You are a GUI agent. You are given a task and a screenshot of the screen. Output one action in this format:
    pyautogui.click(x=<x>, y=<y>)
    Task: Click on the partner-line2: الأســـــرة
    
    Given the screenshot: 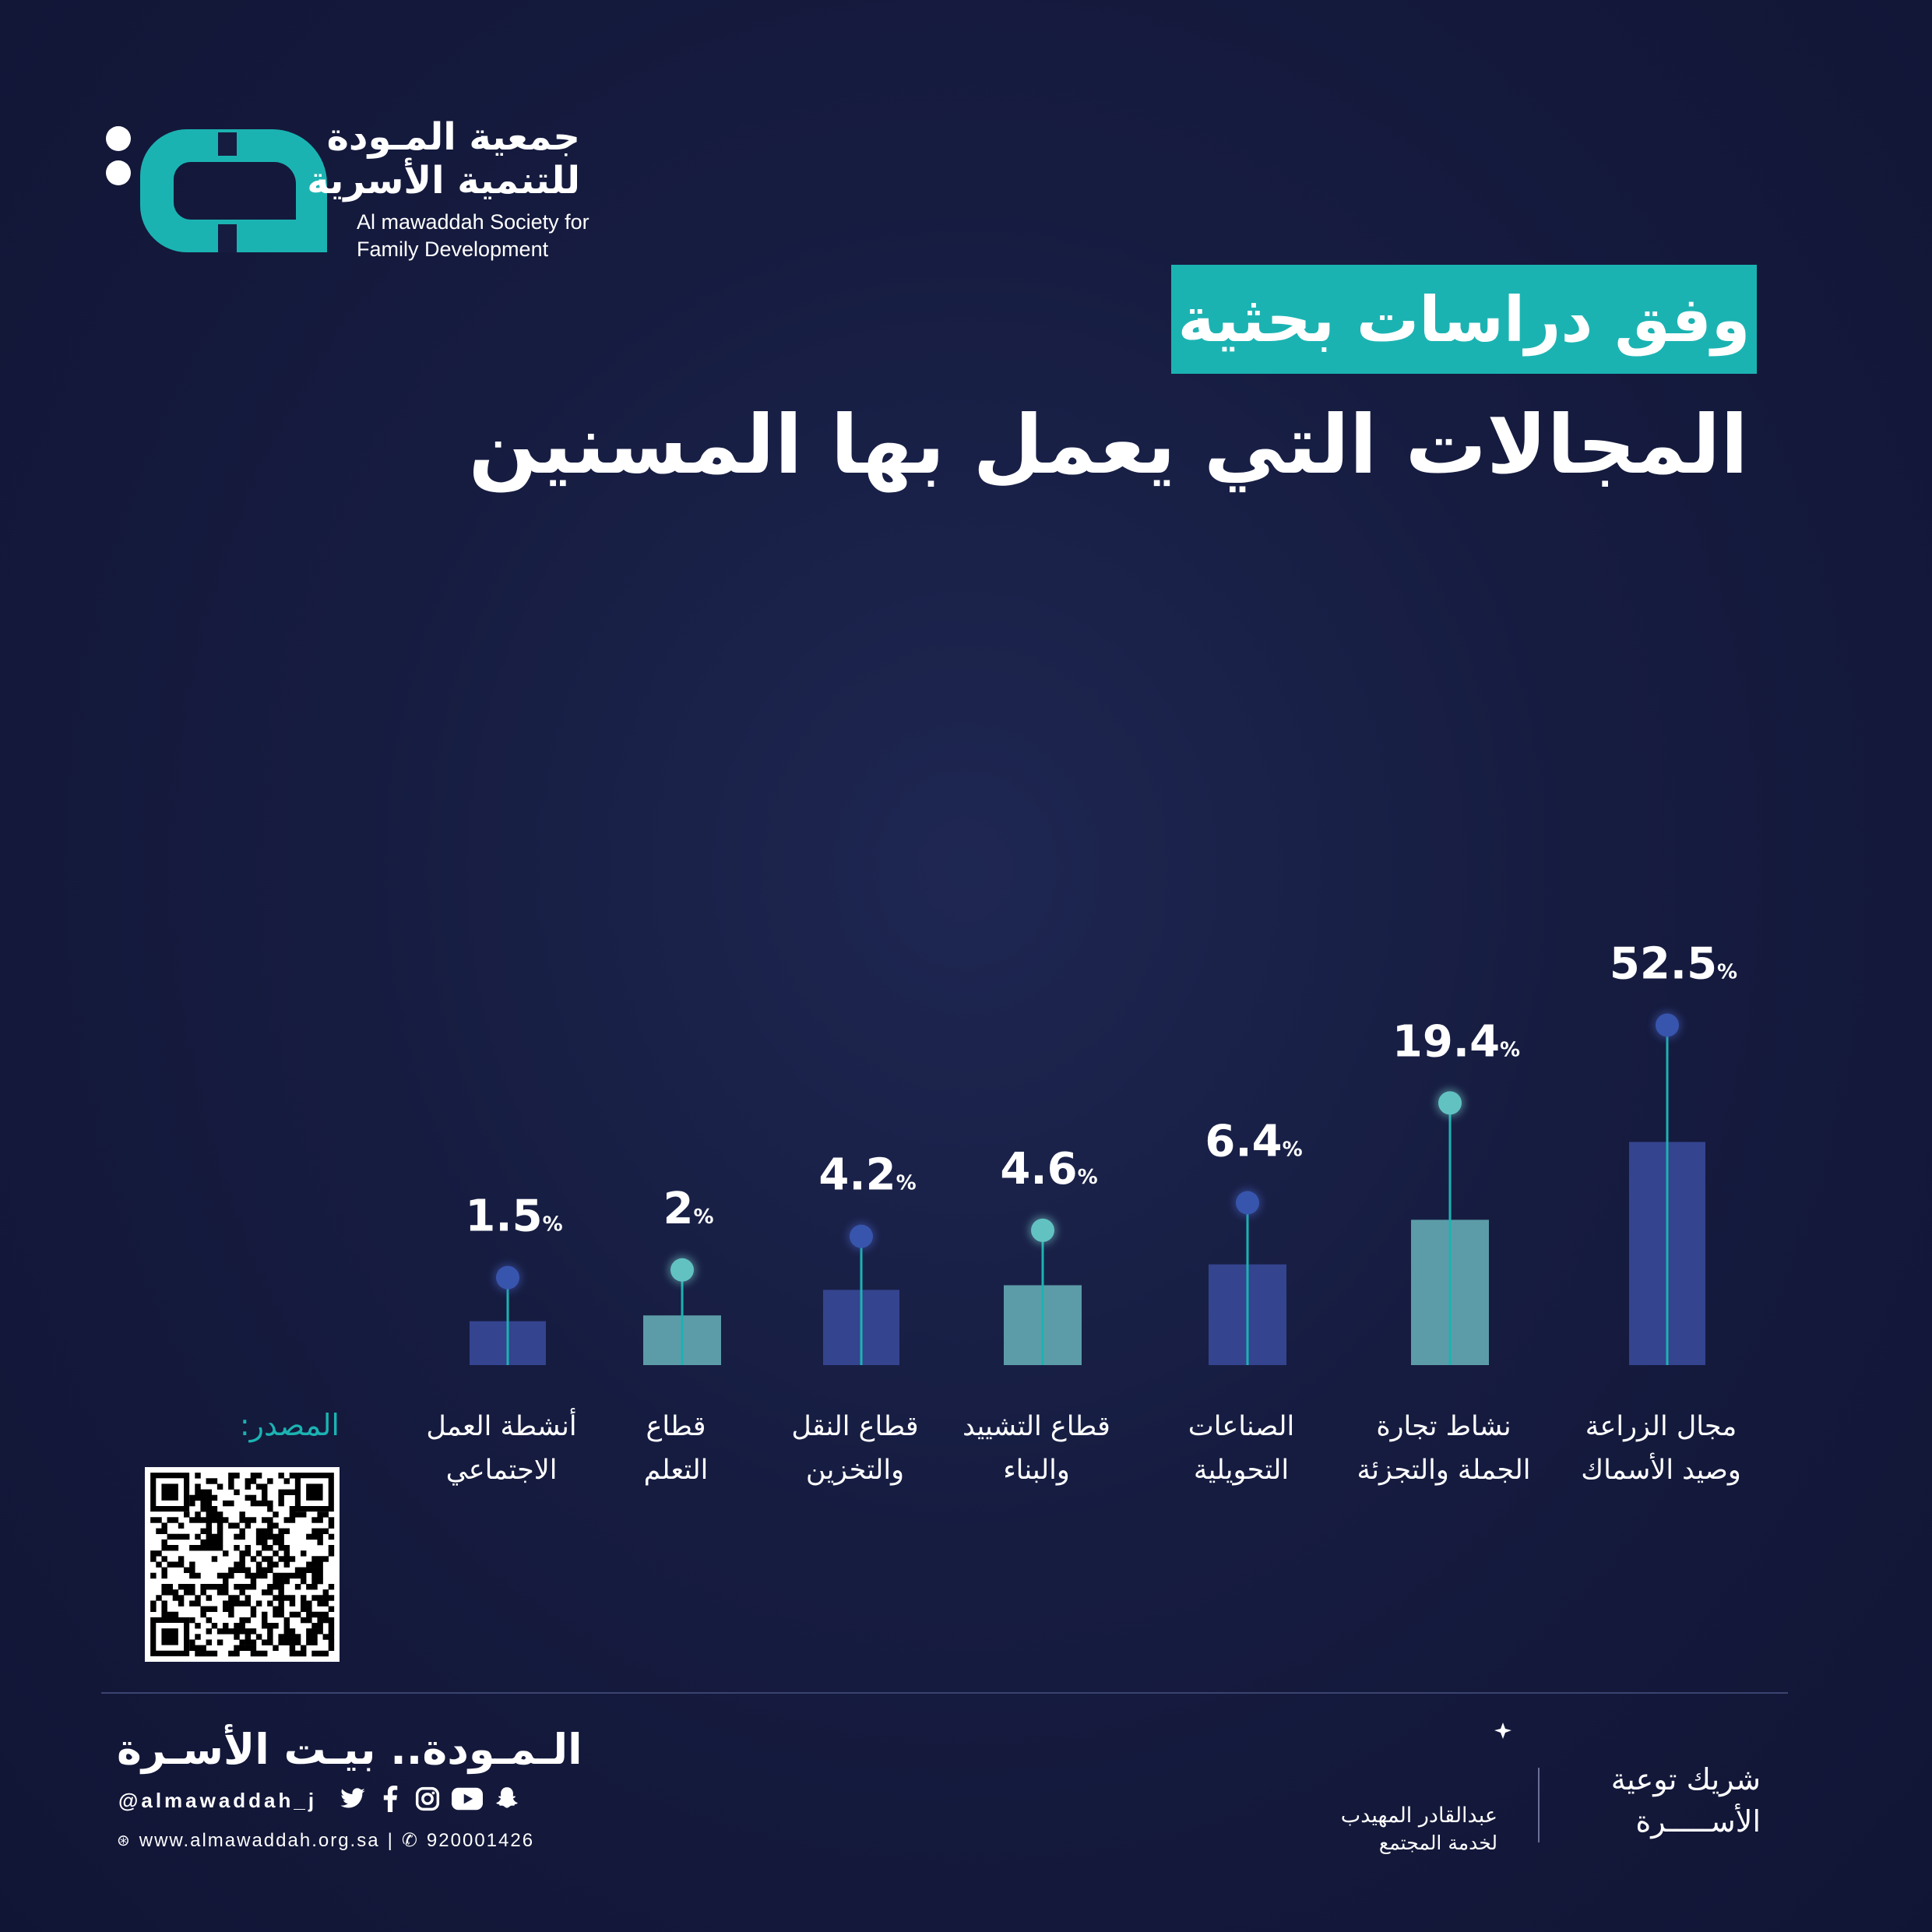 What is the action you would take?
    pyautogui.click(x=1698, y=1821)
    